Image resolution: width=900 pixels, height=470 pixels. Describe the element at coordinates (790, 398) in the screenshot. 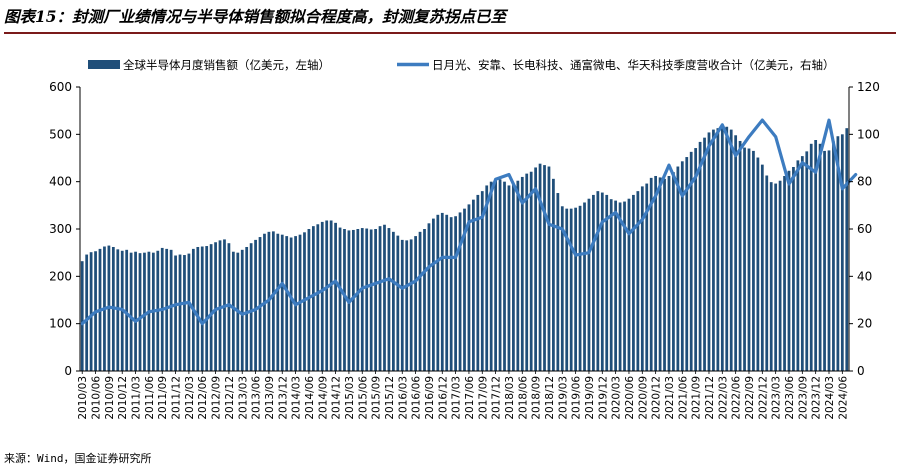

I see `x-tick-label: 2023/06` at that location.